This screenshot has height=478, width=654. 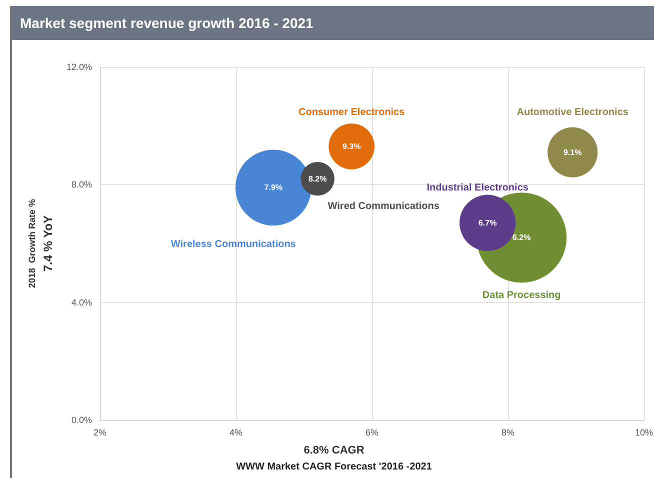 What do you see at coordinates (643, 433) in the screenshot?
I see `x-tick-label: 10%` at bounding box center [643, 433].